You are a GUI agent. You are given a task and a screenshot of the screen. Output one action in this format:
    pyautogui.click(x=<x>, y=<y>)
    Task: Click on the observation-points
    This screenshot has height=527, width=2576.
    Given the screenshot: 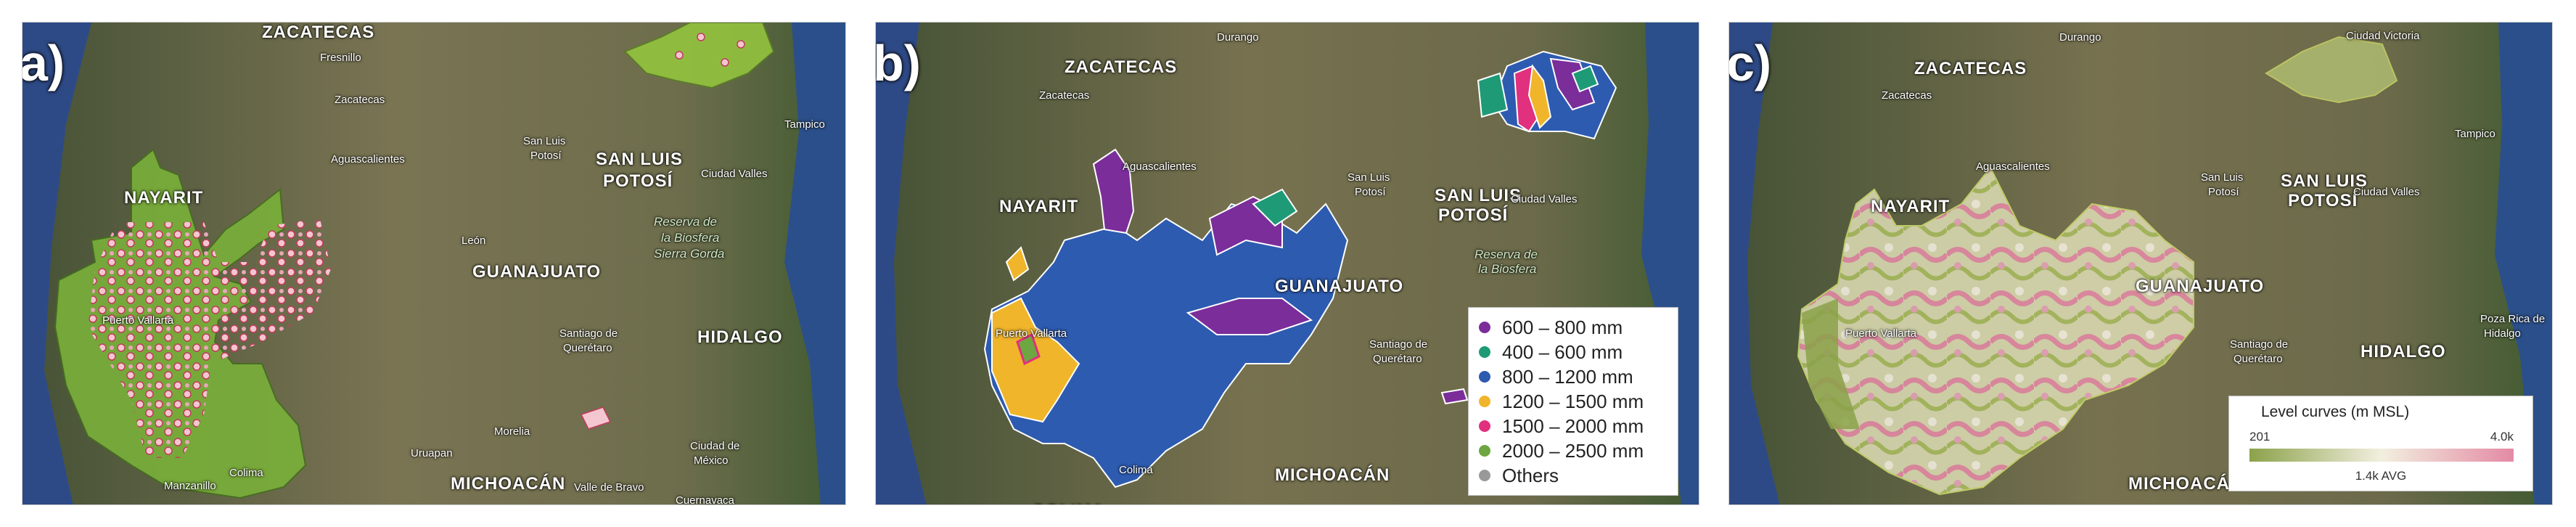 What is the action you would take?
    pyautogui.click(x=209, y=338)
    